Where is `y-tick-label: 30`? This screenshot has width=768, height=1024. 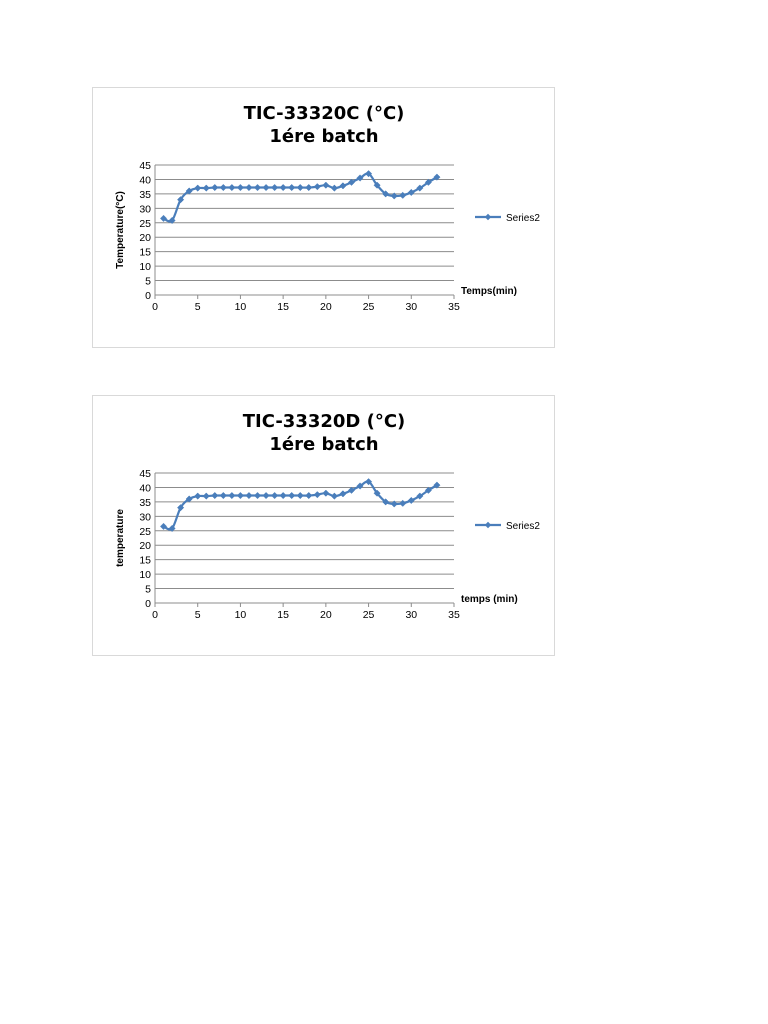
y-tick-label: 30 is located at coordinates (145, 517).